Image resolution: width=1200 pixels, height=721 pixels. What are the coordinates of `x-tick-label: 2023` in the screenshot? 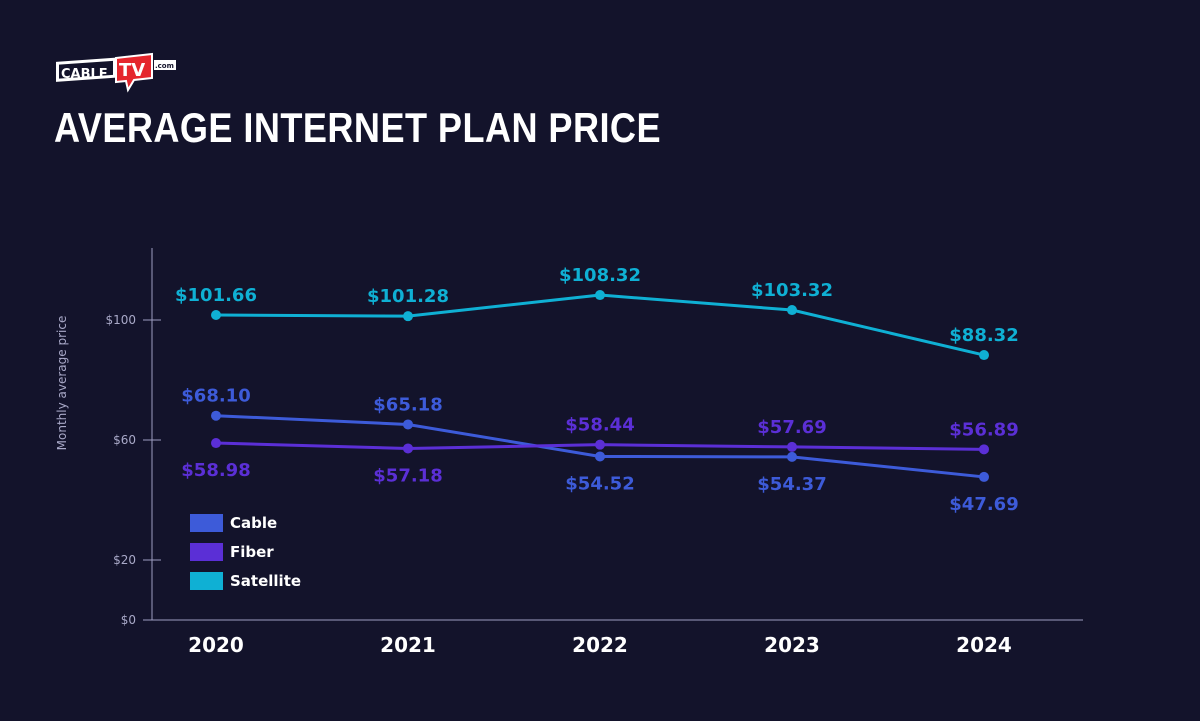 It's located at (792, 645).